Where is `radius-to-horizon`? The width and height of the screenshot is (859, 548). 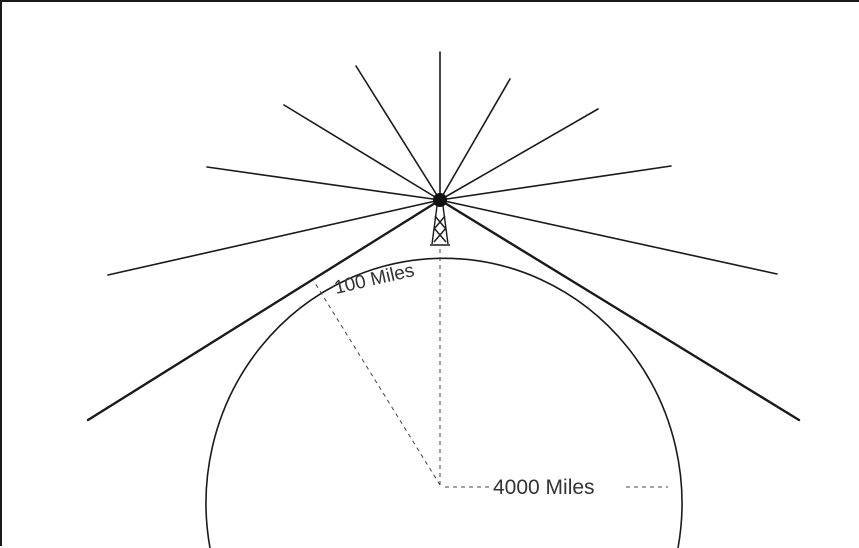
radius-to-horizon is located at coordinates (377, 384).